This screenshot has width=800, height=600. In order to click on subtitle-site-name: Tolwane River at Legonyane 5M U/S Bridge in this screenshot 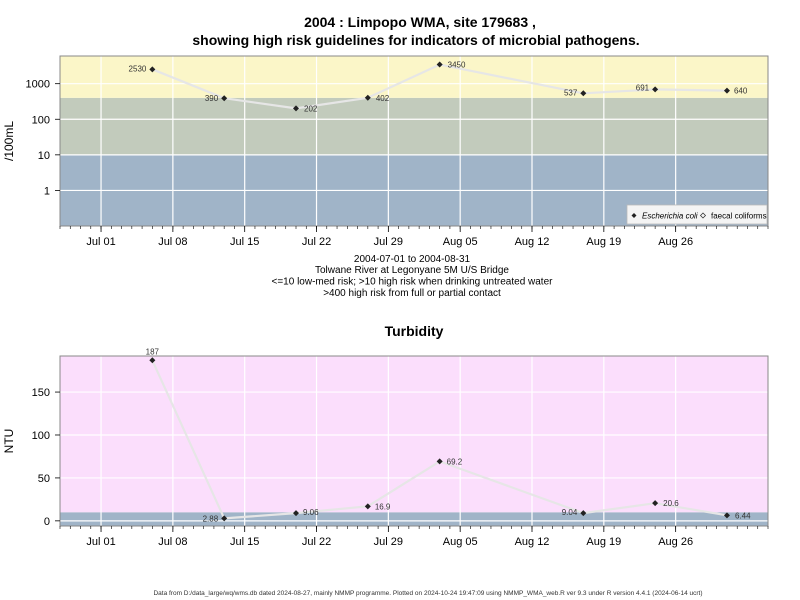, I will do `click(412, 270)`.